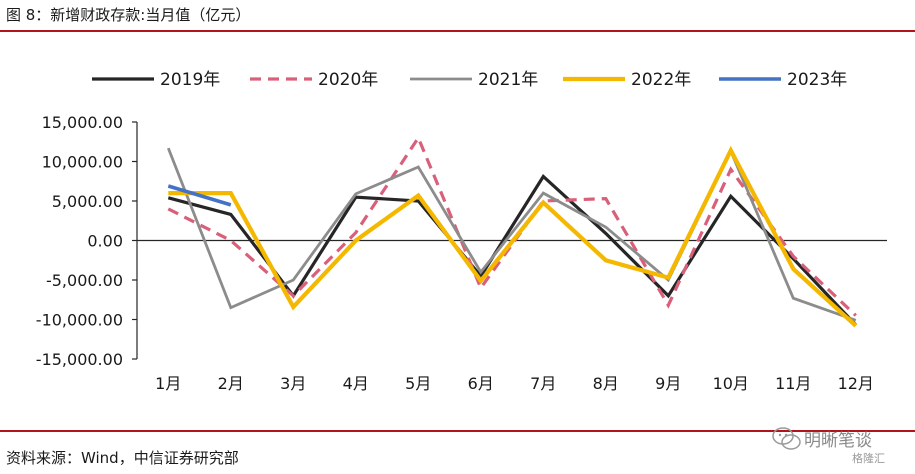 Image resolution: width=915 pixels, height=474 pixels. Describe the element at coordinates (868, 458) in the screenshot. I see `watermark-sub-text: 格隆汇` at that location.